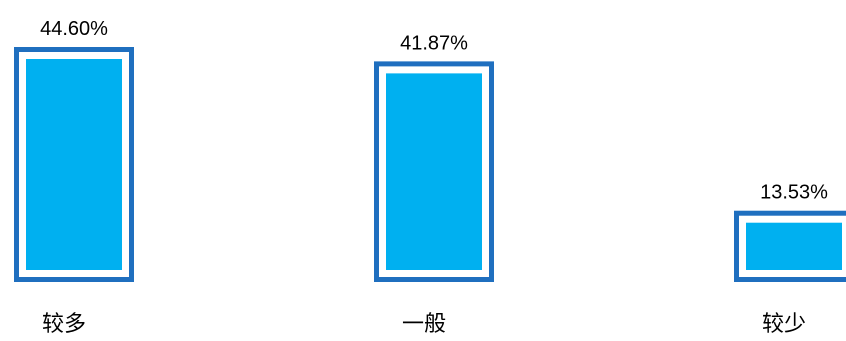 The image size is (846, 341). What do you see at coordinates (424, 324) in the screenshot?
I see `category-label: 一般` at bounding box center [424, 324].